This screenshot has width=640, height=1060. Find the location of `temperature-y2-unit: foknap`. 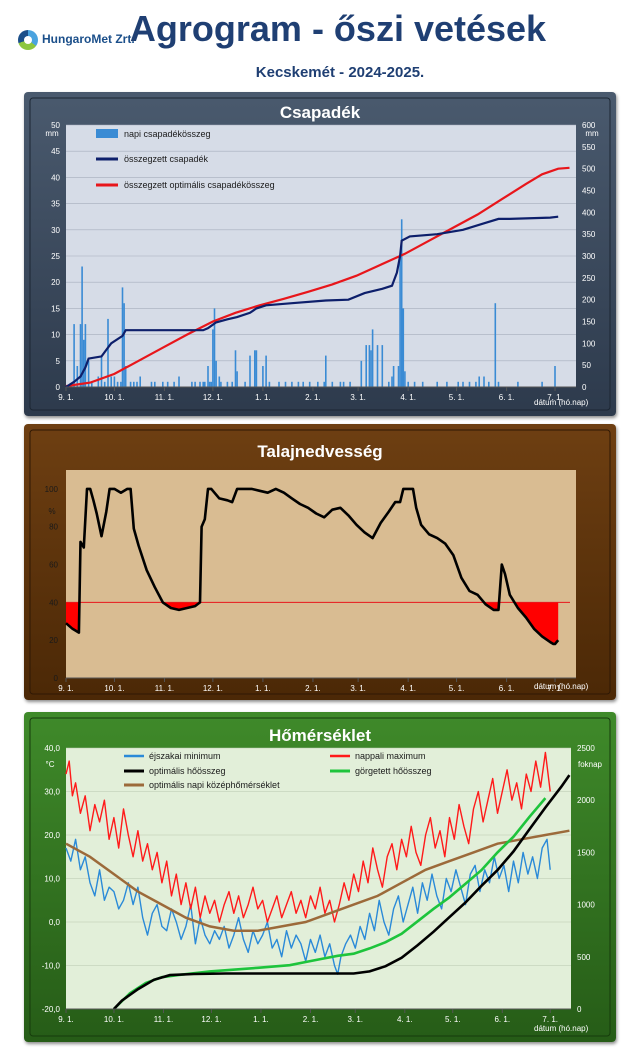

temperature-y2-unit: foknap is located at coordinates (590, 764).